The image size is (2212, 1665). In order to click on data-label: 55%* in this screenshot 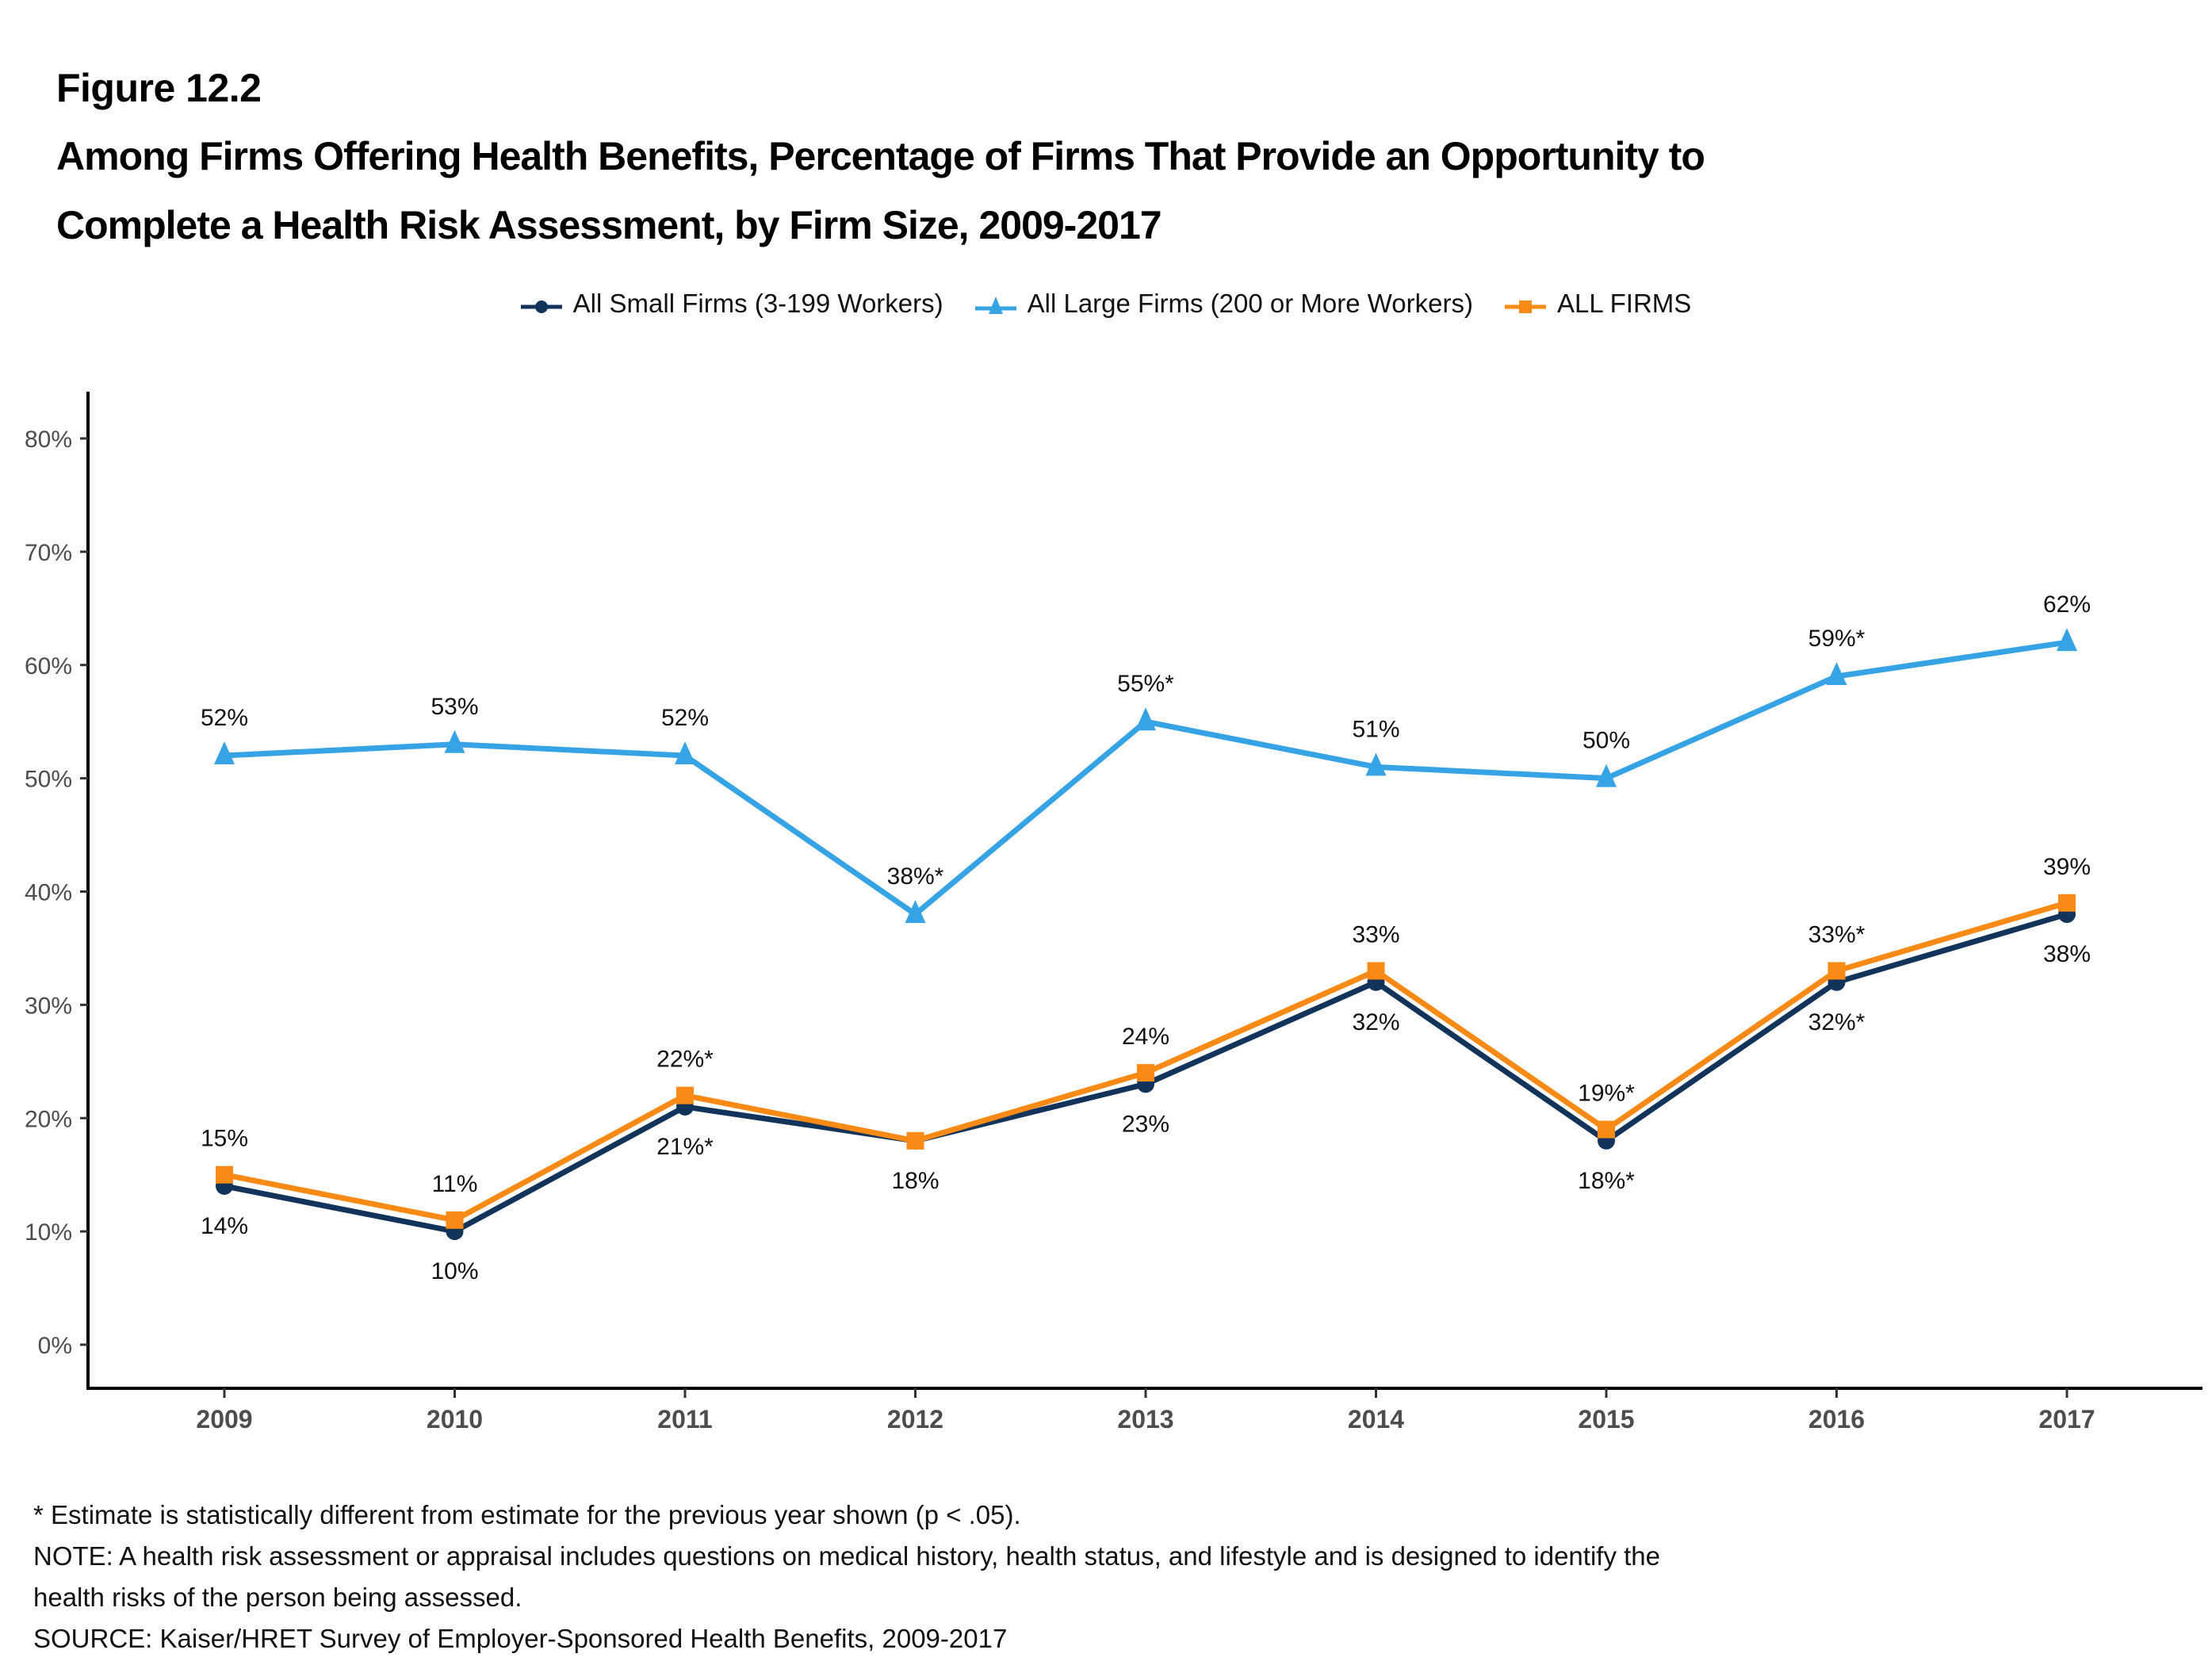, I will do `click(1145, 684)`.